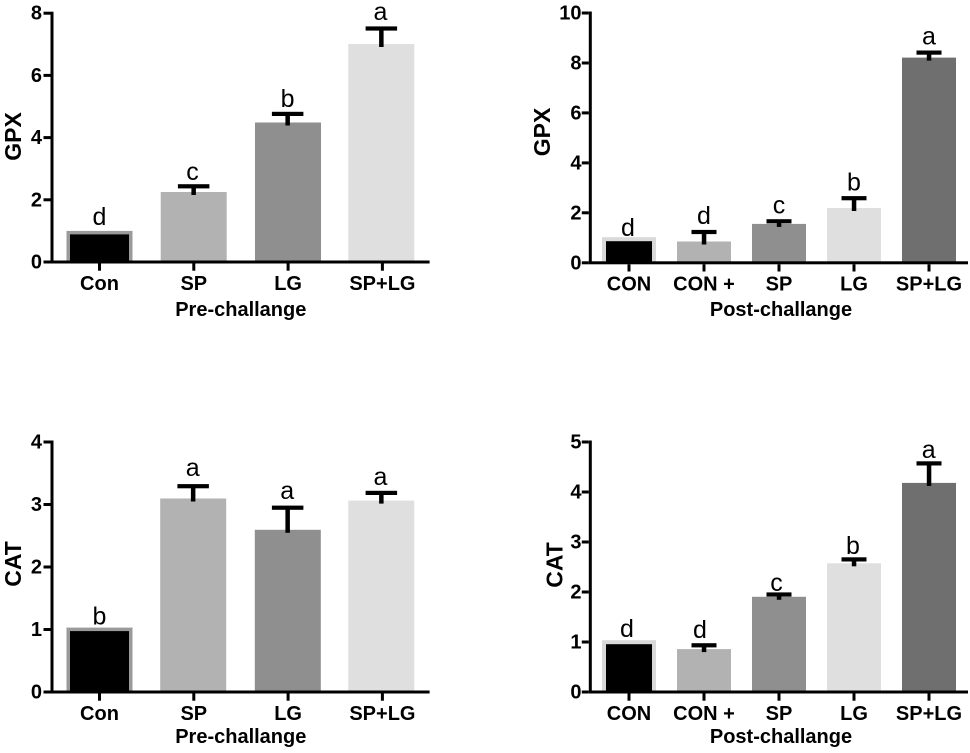  Describe the element at coordinates (570, 14) in the screenshot. I see `svg-text: 10` at that location.